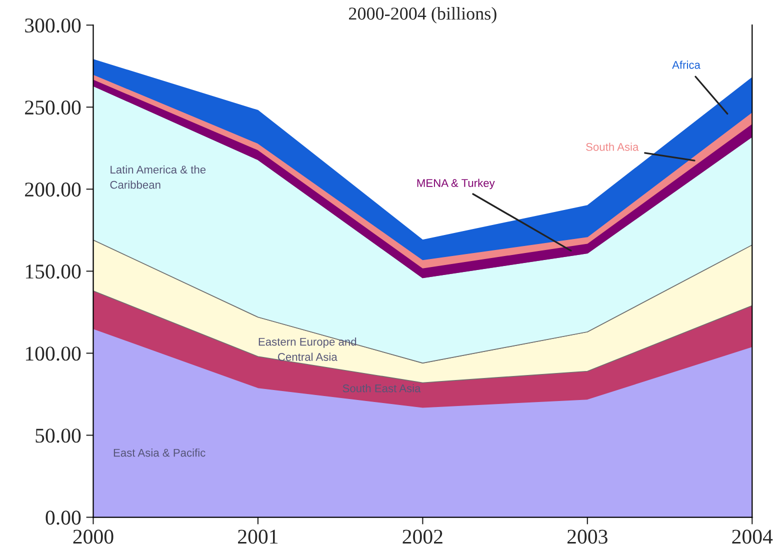 Image resolution: width=777 pixels, height=558 pixels. I want to click on y-tick-label: 0.00, so click(63, 517).